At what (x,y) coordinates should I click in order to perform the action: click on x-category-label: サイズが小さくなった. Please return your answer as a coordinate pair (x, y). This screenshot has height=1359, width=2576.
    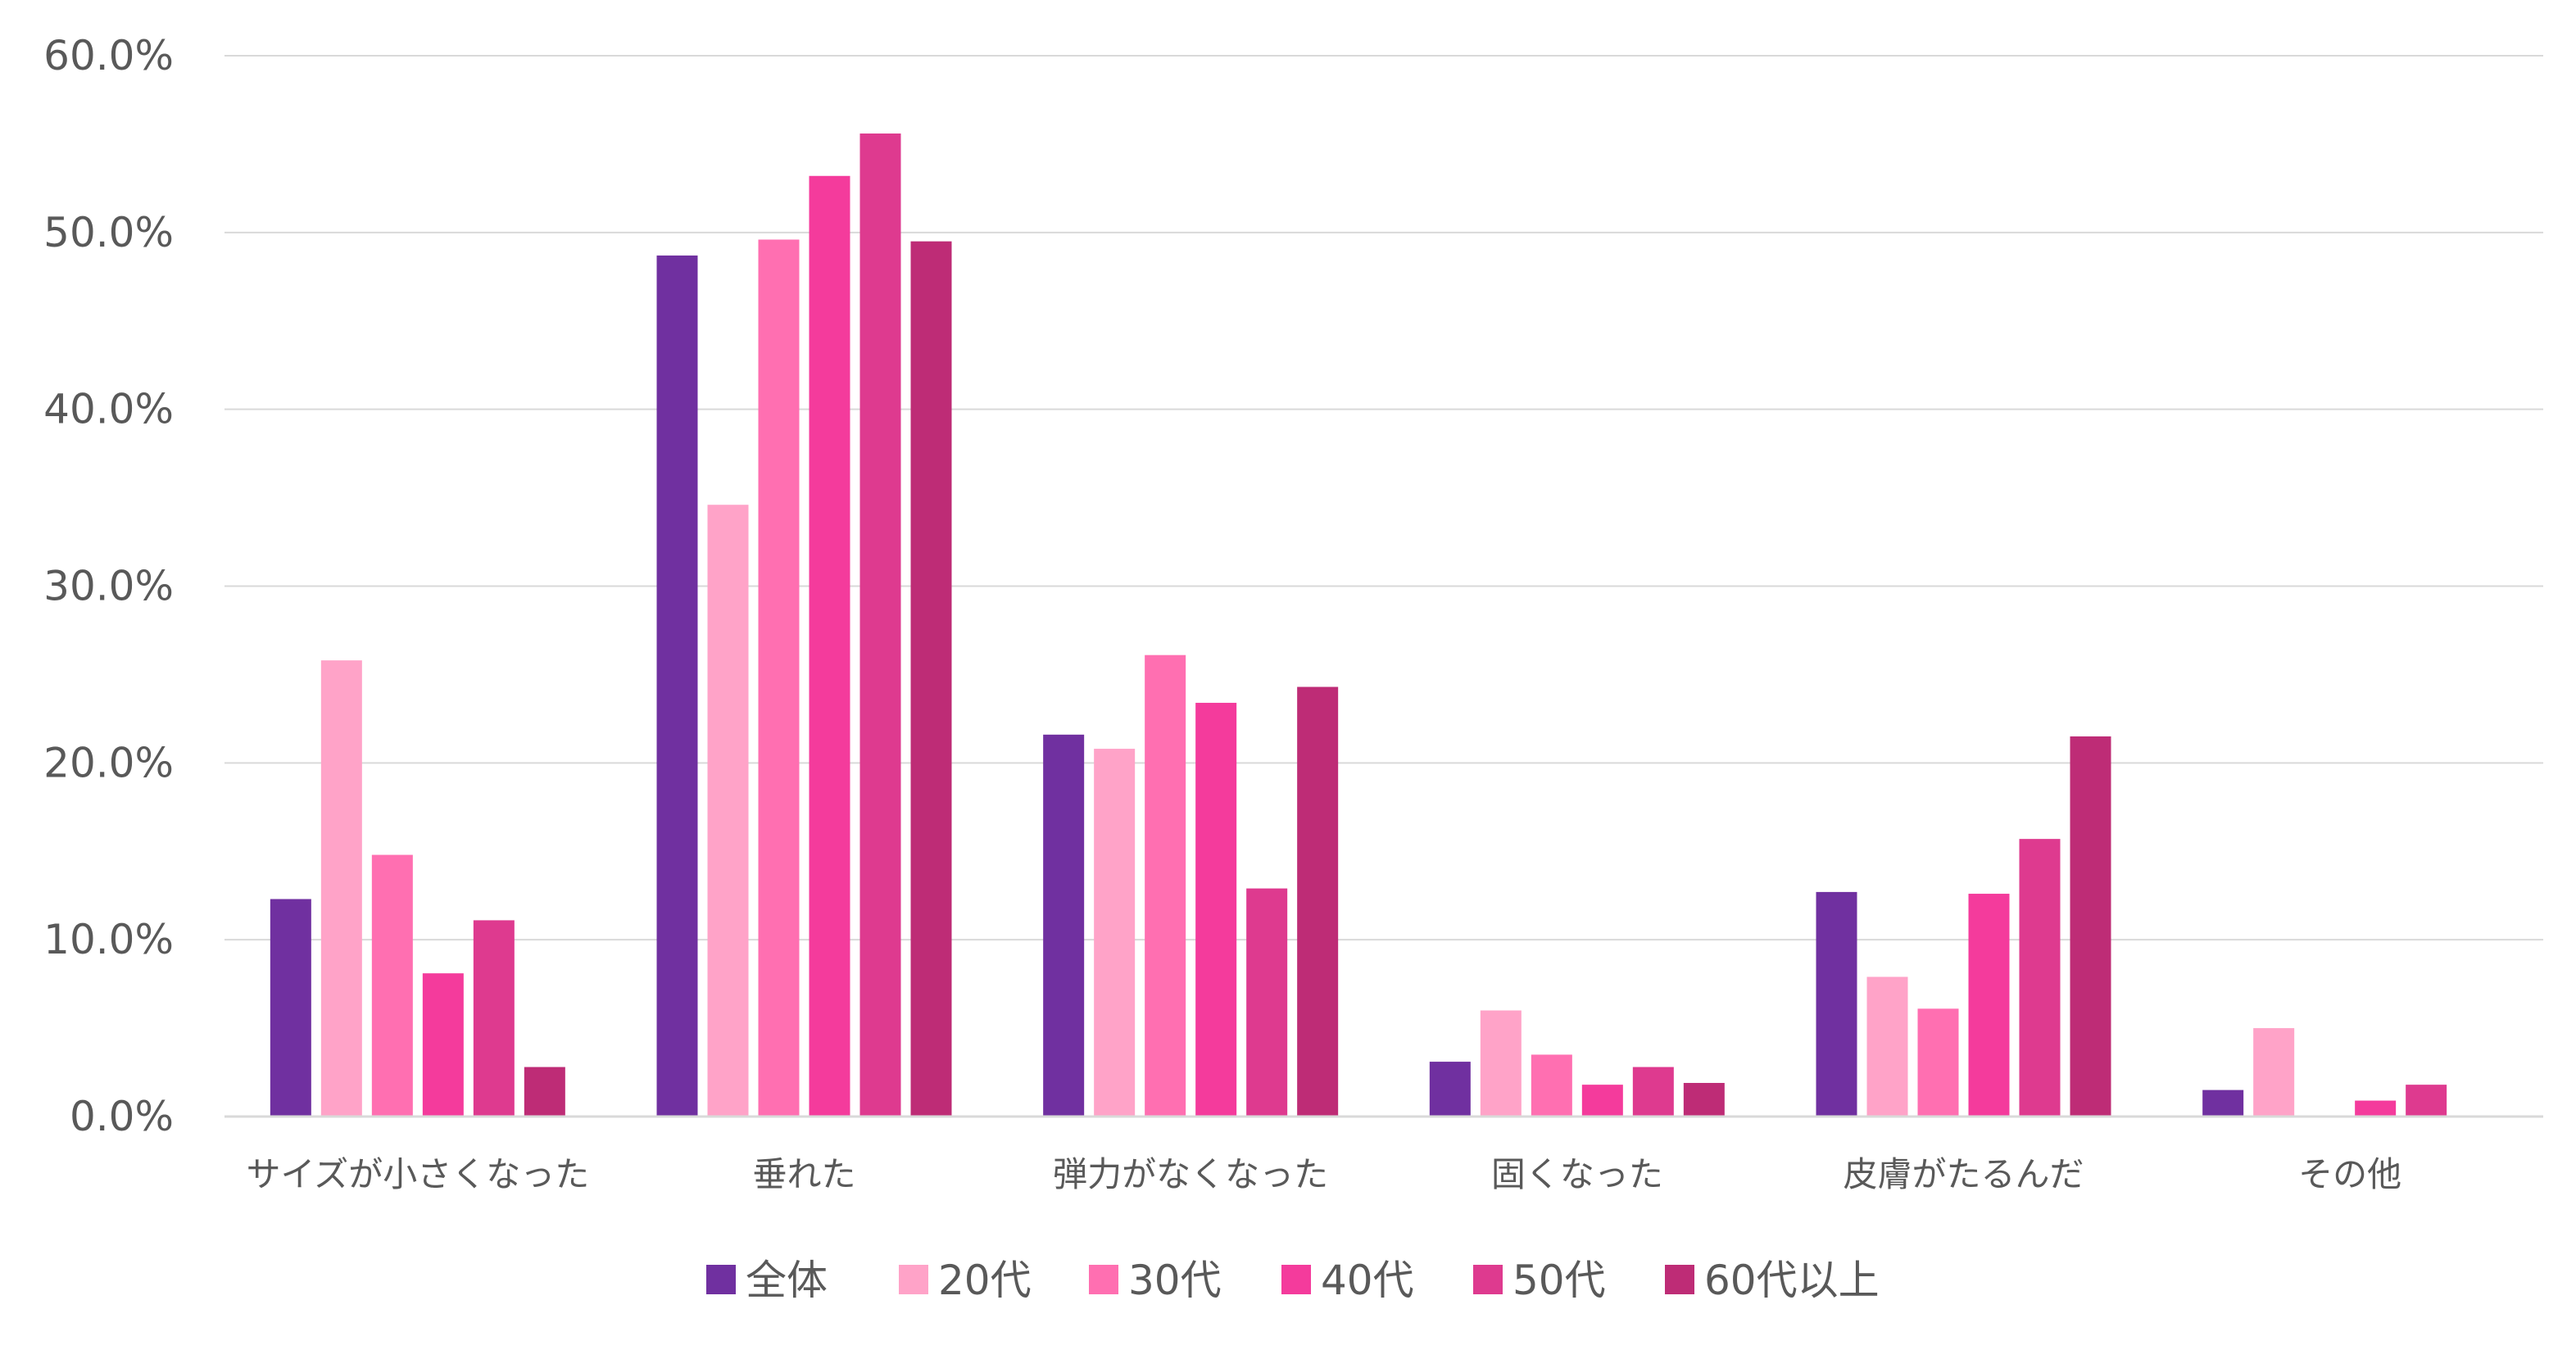
    Looking at the image, I should click on (417, 1174).